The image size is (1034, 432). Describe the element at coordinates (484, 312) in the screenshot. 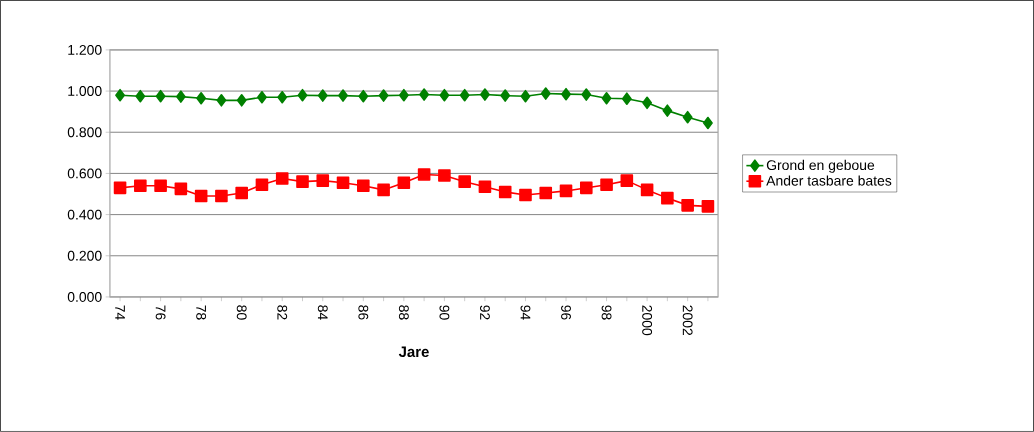

I see `x-tick-label: 92` at that location.